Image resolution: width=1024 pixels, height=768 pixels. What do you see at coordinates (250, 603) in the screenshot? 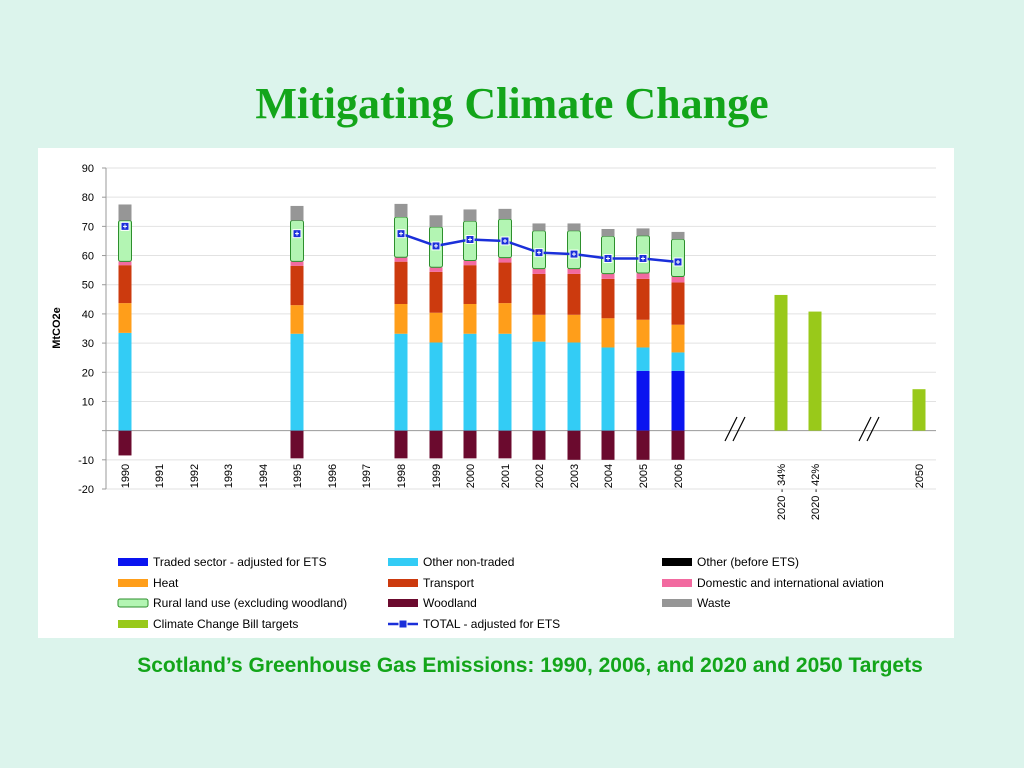
I see `legend-label: Rural land use (excluding woodland)` at bounding box center [250, 603].